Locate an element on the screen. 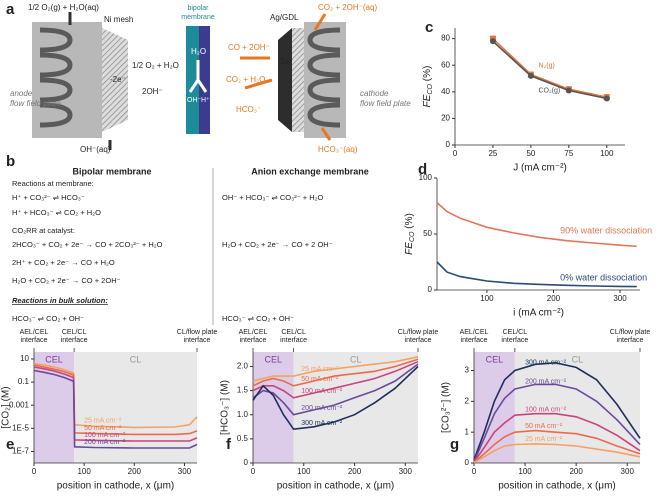  y-tick-label: 1E-5 is located at coordinates (20, 427).